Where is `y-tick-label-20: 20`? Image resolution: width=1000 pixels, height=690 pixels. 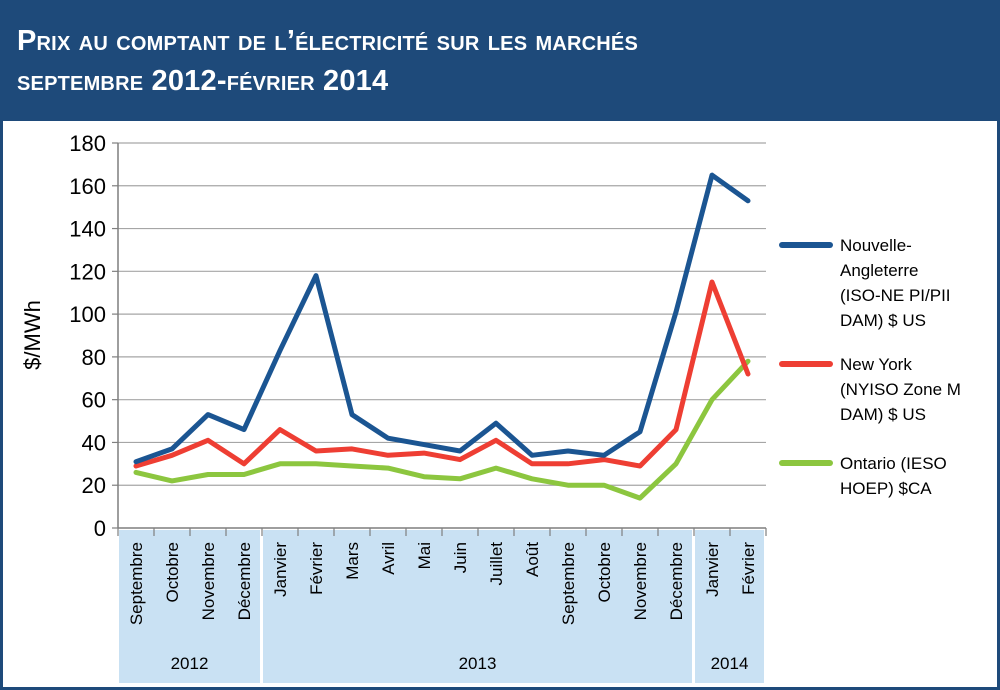 y-tick-label-20: 20 is located at coordinates (94, 485).